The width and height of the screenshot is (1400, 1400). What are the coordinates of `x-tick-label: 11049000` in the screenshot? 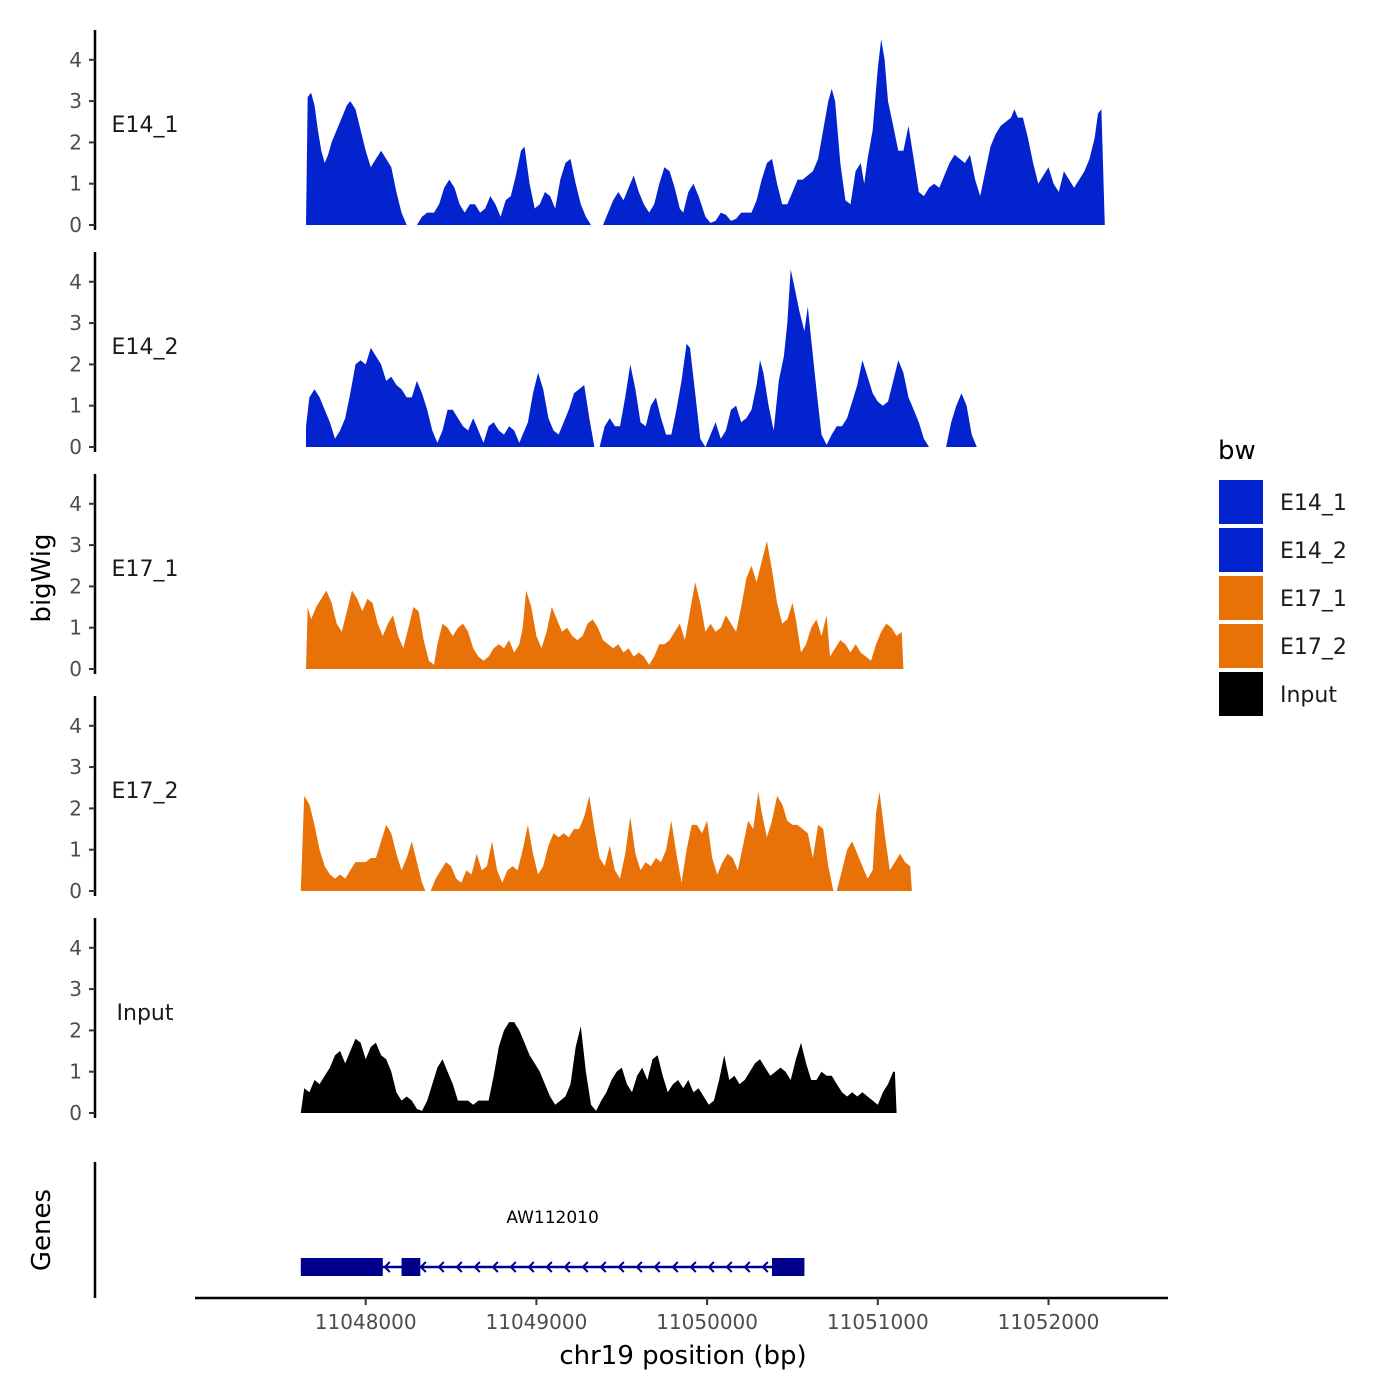 It's located at (537, 1322).